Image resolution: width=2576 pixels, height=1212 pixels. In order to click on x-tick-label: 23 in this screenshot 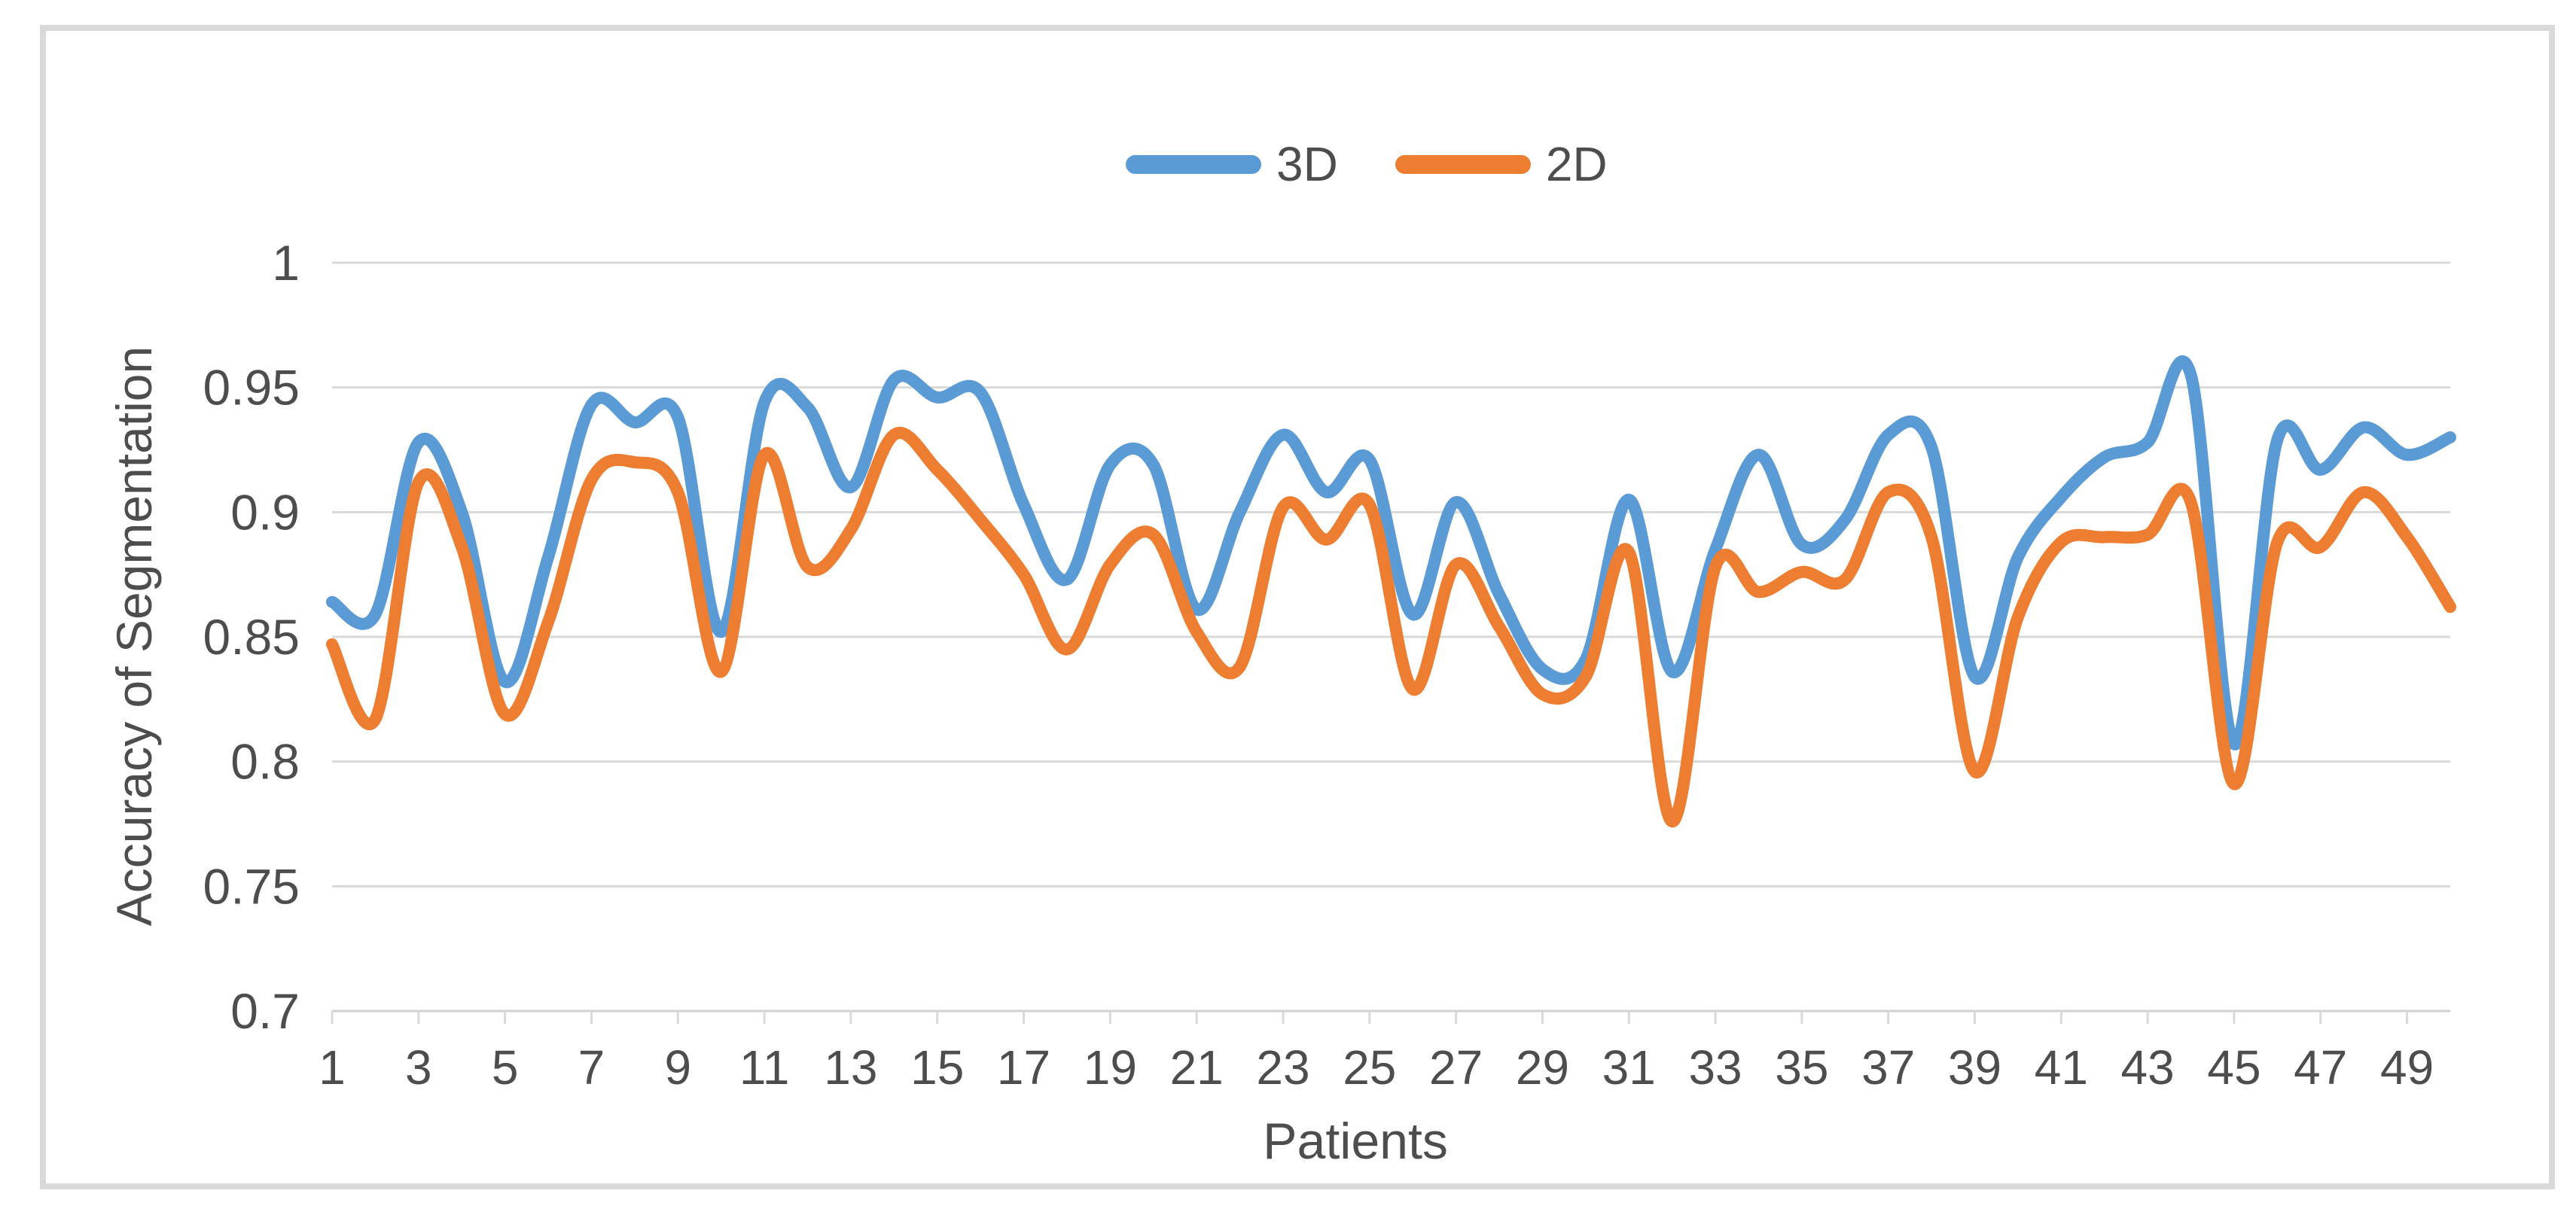, I will do `click(1282, 1067)`.